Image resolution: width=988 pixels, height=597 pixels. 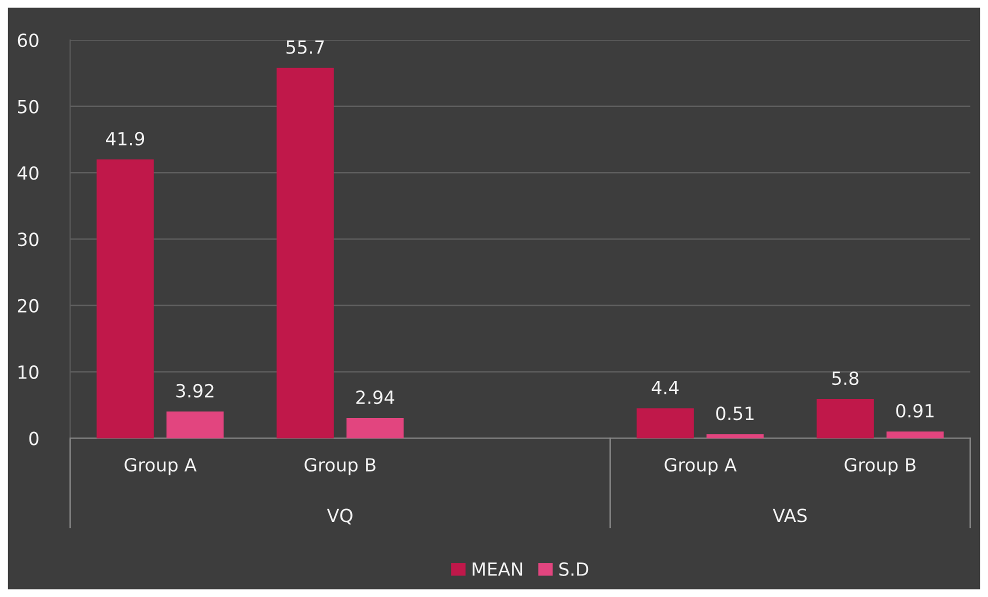 I want to click on data-label: 2.94, so click(x=375, y=397).